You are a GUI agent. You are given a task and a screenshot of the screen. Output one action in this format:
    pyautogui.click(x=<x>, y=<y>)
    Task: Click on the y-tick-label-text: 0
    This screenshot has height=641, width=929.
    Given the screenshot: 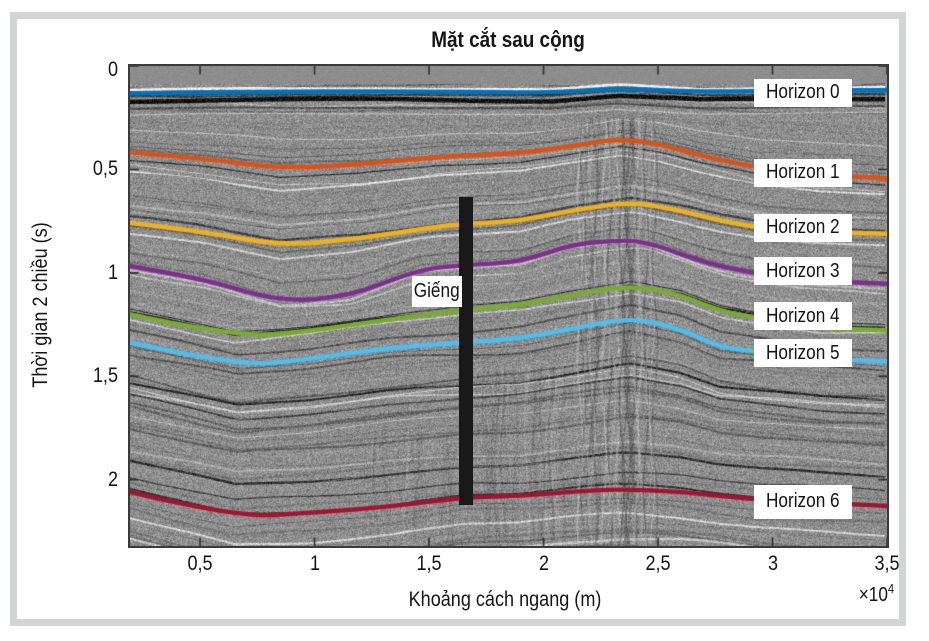 What is the action you would take?
    pyautogui.click(x=112, y=69)
    